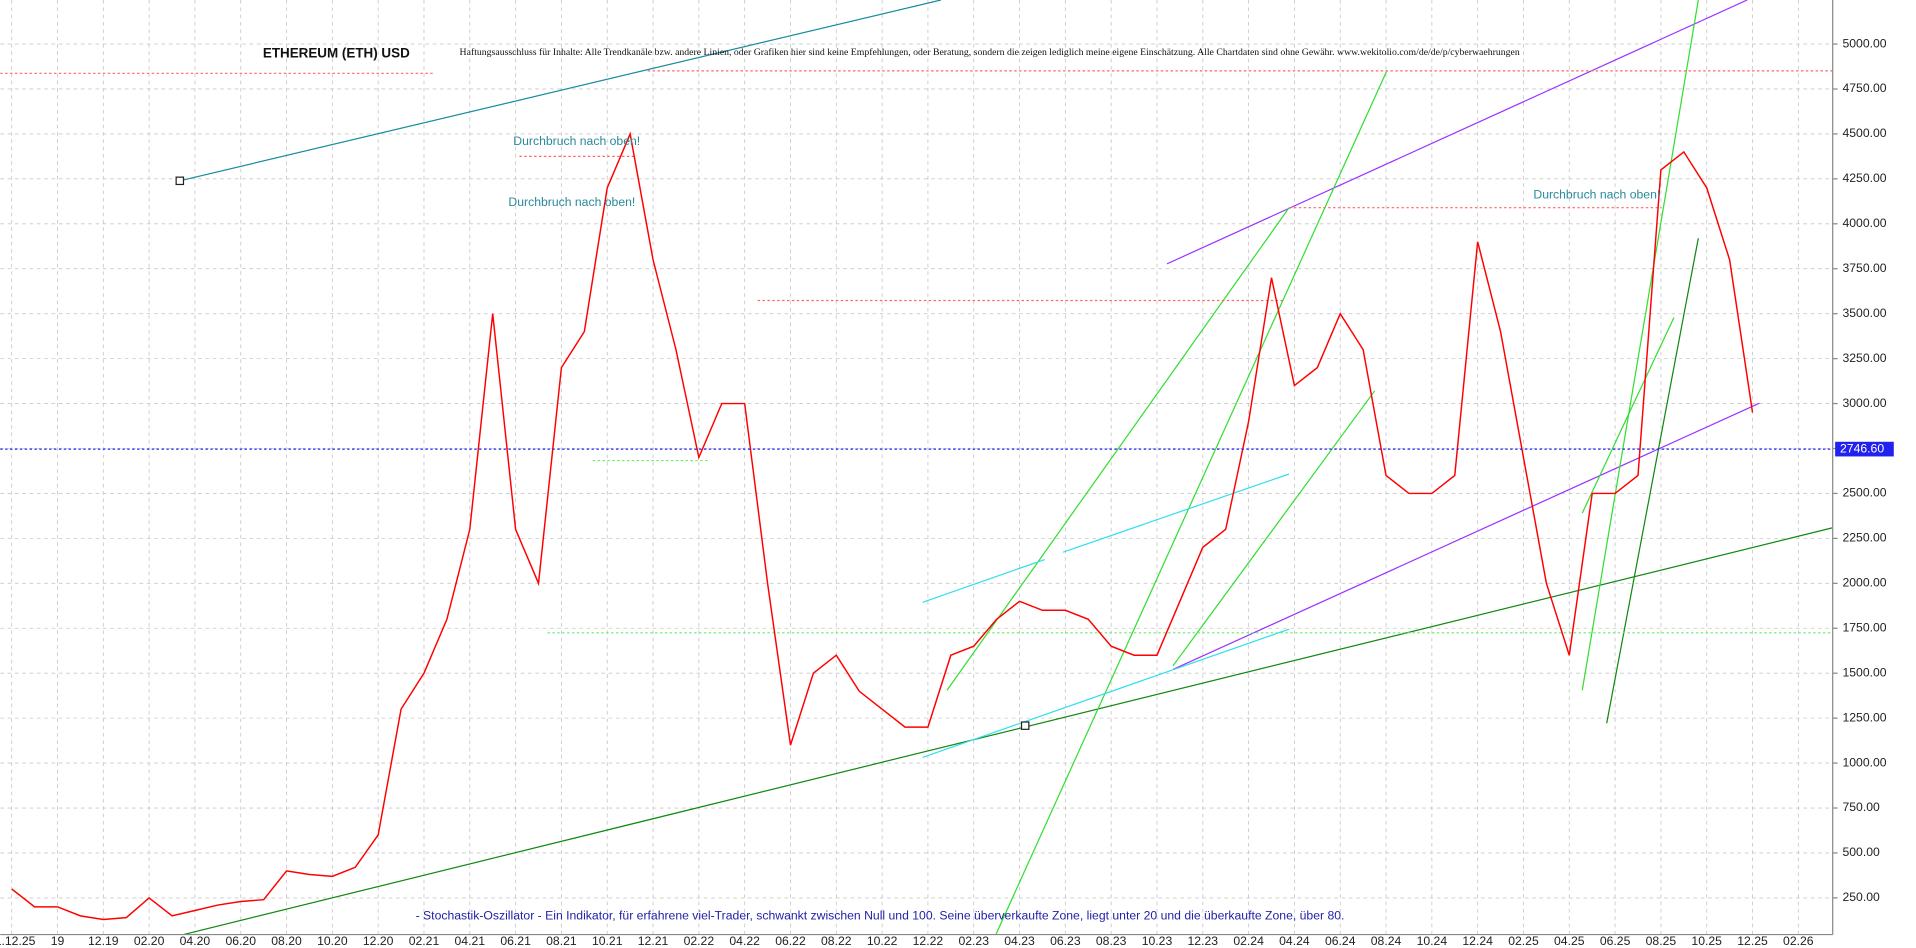 Image resolution: width=1916 pixels, height=948 pixels. Describe the element at coordinates (1864, 313) in the screenshot. I see `y-tick-label: 3500.00` at that location.